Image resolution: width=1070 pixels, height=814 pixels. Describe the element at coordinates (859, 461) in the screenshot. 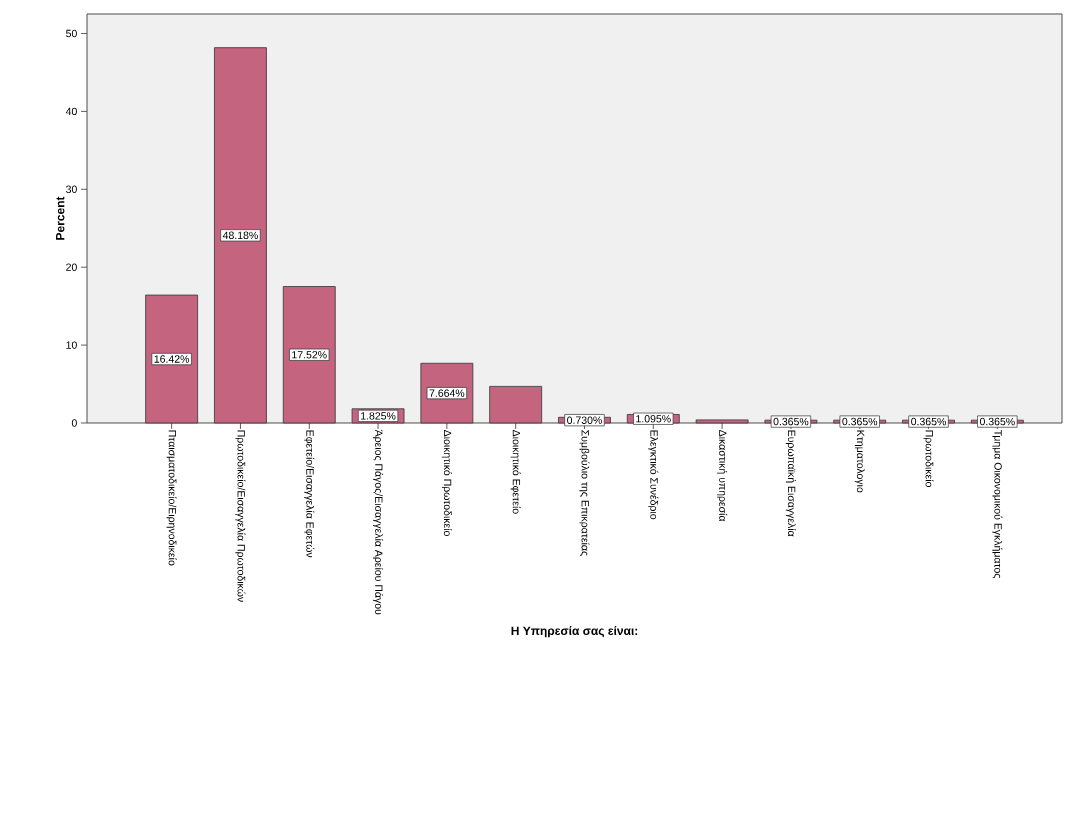

I see `x-tick-label: Κτηματολογιο` at that location.